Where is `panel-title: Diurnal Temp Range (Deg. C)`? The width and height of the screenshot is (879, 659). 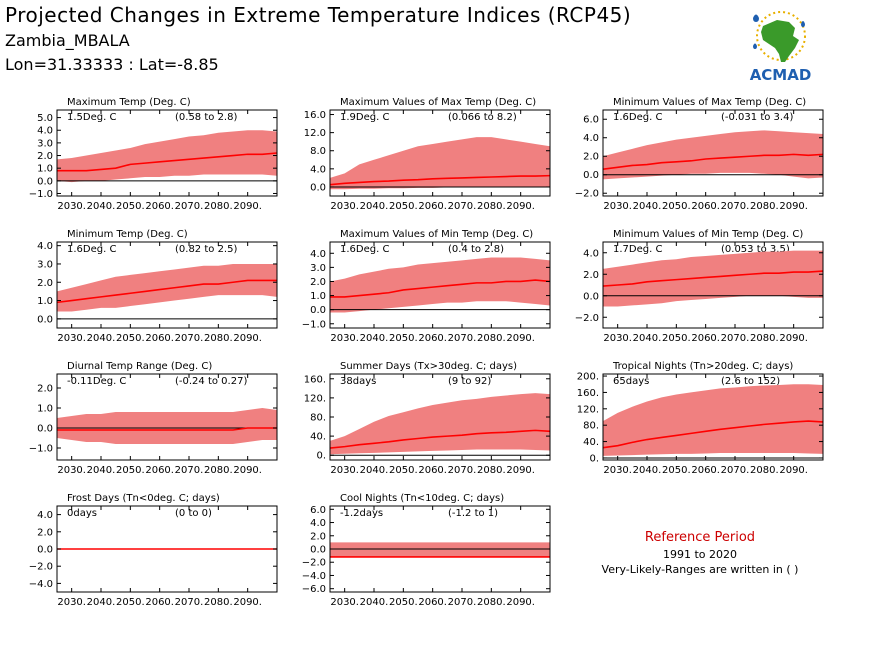 panel-title: Diurnal Temp Range (Deg. C) is located at coordinates (139, 366).